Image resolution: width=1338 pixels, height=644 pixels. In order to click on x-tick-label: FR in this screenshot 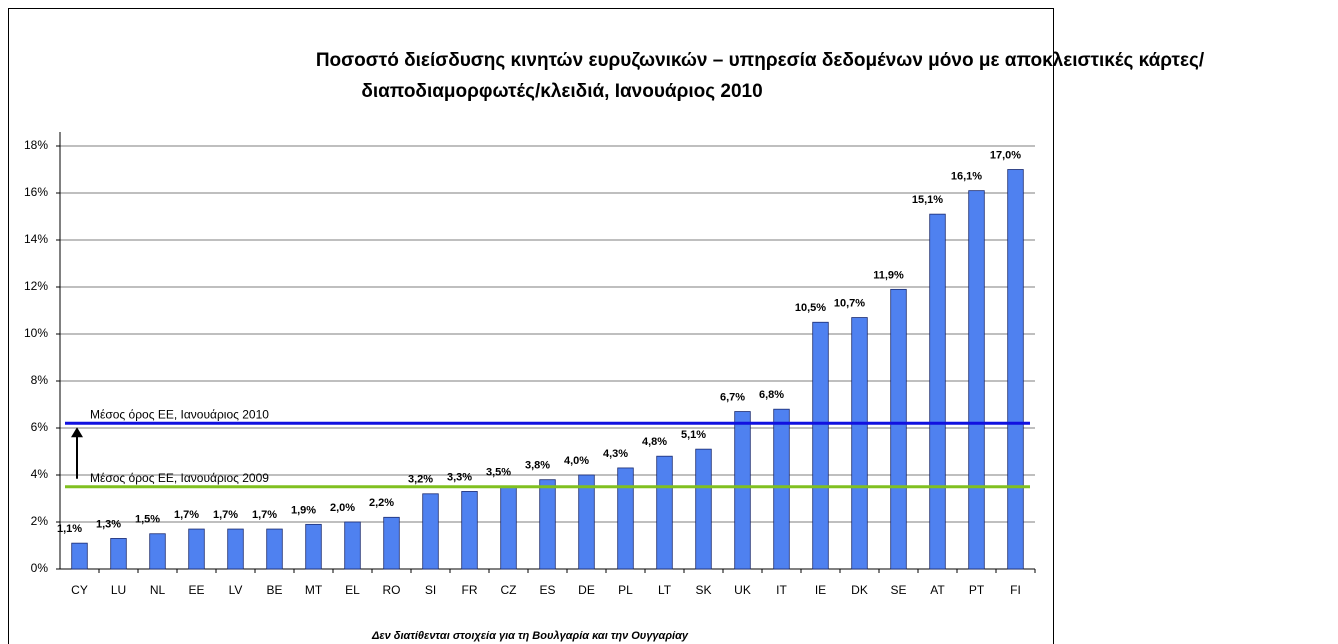, I will do `click(470, 590)`.